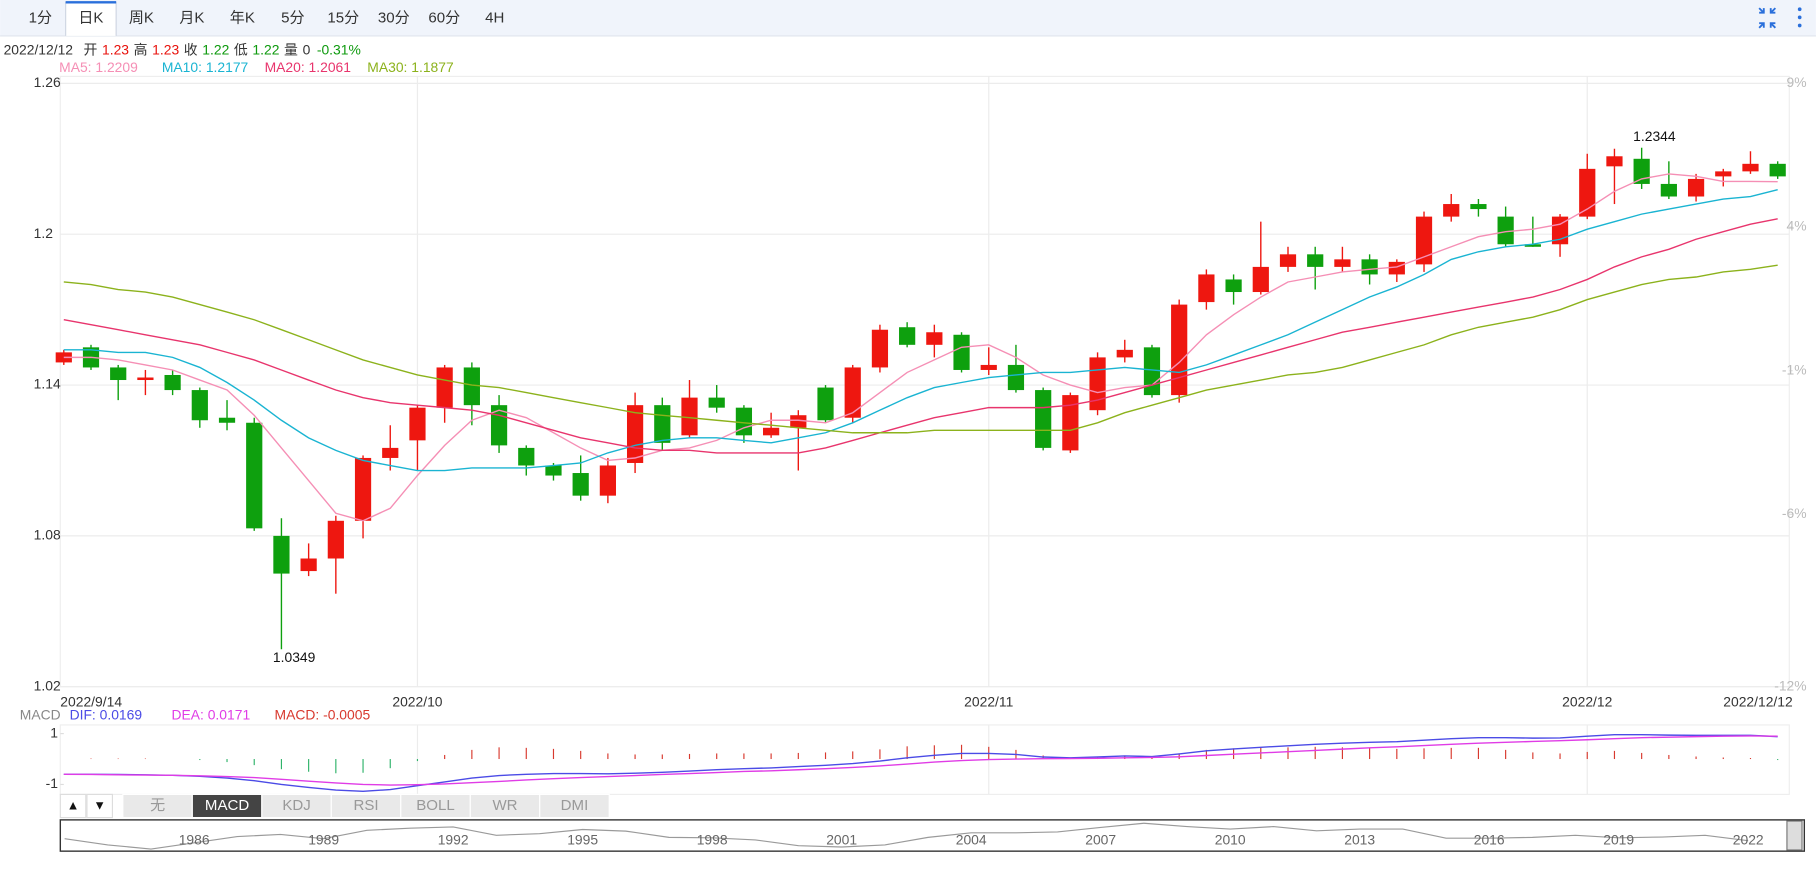 The height and width of the screenshot is (894, 1816). What do you see at coordinates (266, 18) in the screenshot?
I see `period-tabs: 1分 日K 周K 月K 年K 5分 15分 30分 60分 4H` at bounding box center [266, 18].